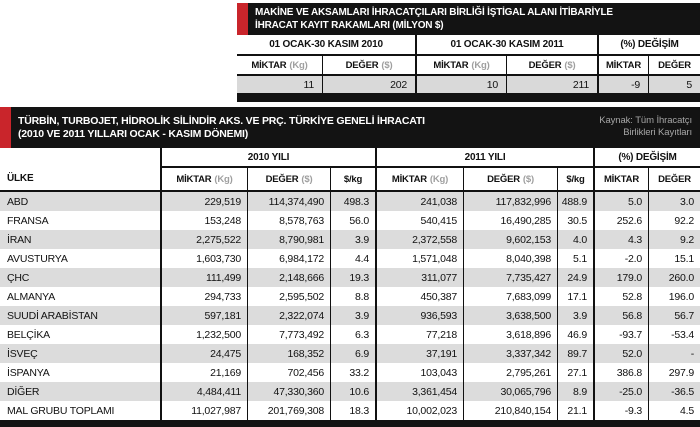 This screenshot has height=427, width=700. I want to click on miktar-2011-cell: 311,077, so click(419, 277).